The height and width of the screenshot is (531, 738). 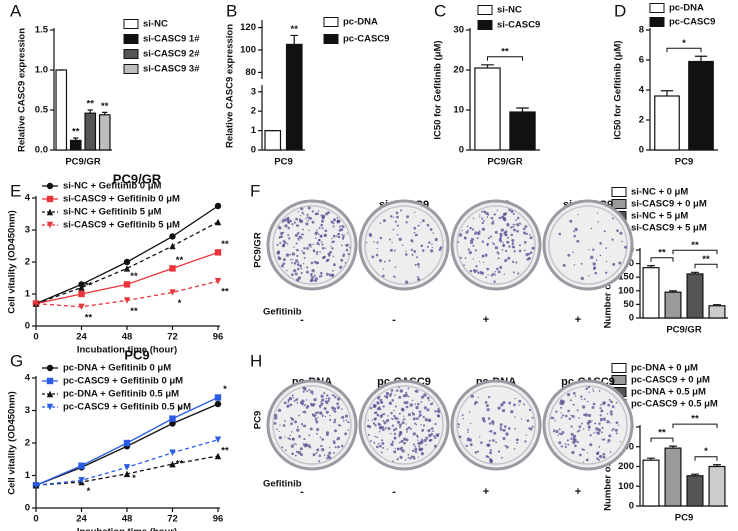 What do you see at coordinates (121, 199) in the screenshot?
I see `legend-label: si-CASC9 + Gefitinib 0 μM` at bounding box center [121, 199].